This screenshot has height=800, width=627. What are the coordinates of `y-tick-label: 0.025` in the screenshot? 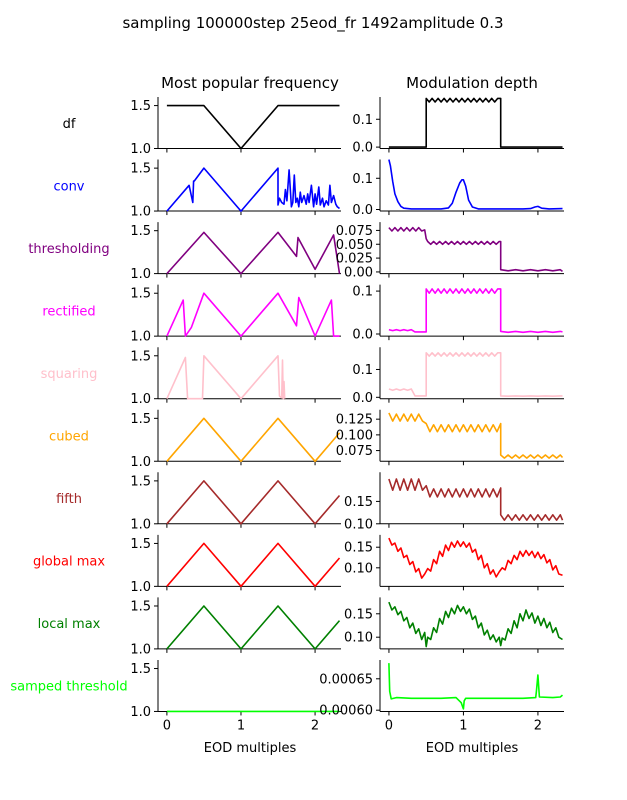 It's located at (354, 259).